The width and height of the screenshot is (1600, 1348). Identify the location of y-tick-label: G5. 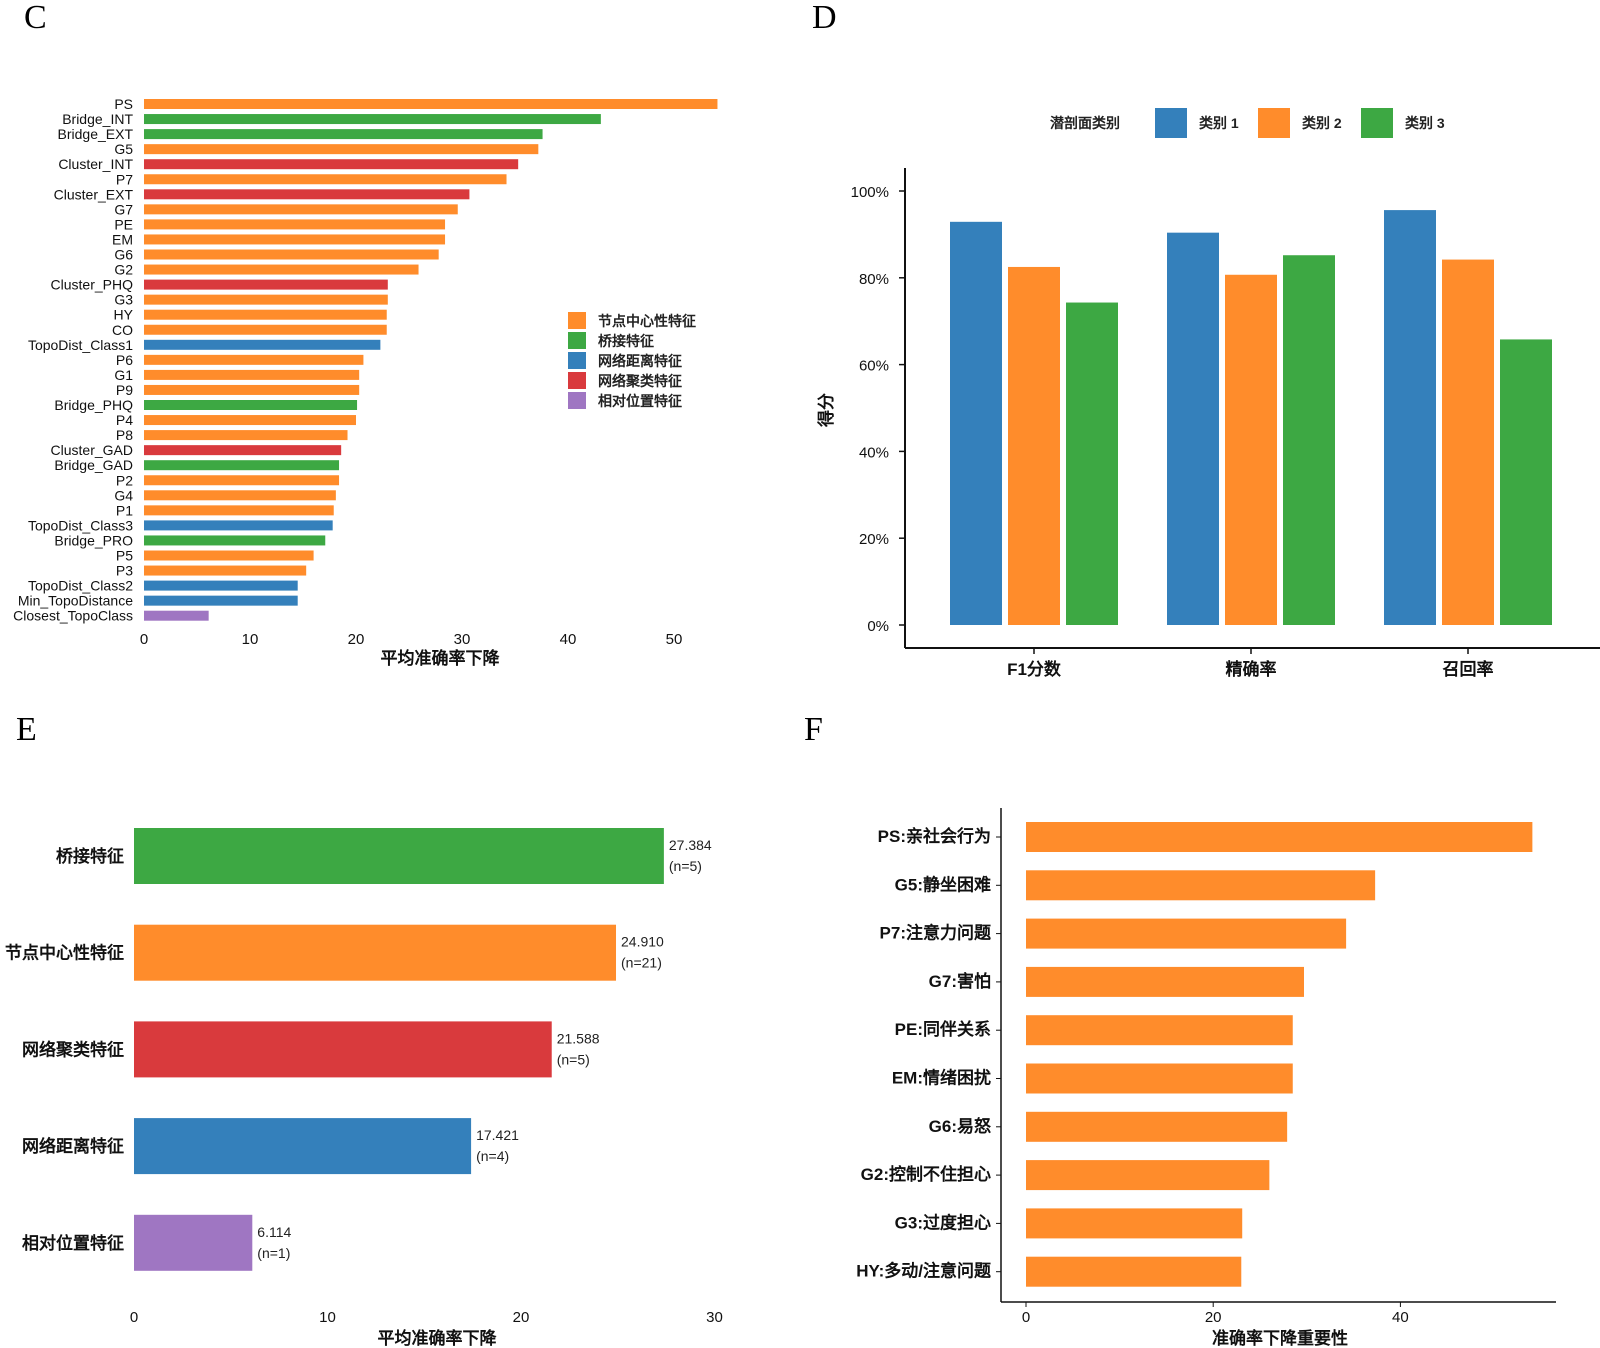
(123, 149).